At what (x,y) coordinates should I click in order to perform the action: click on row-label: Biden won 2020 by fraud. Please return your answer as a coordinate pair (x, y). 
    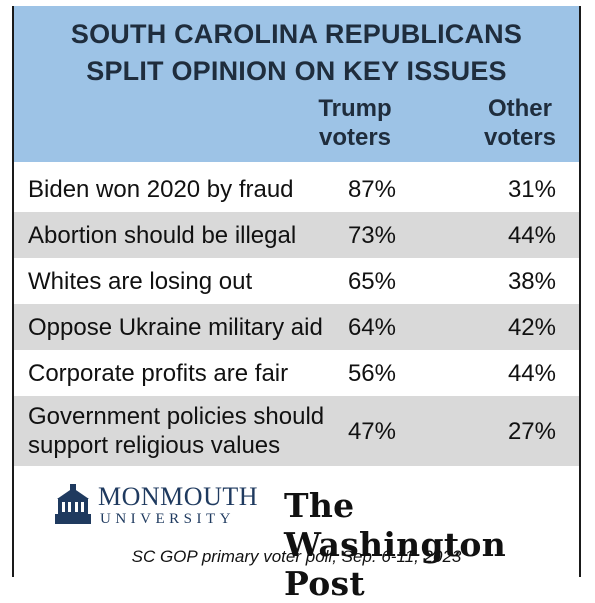
    Looking at the image, I should click on (161, 189).